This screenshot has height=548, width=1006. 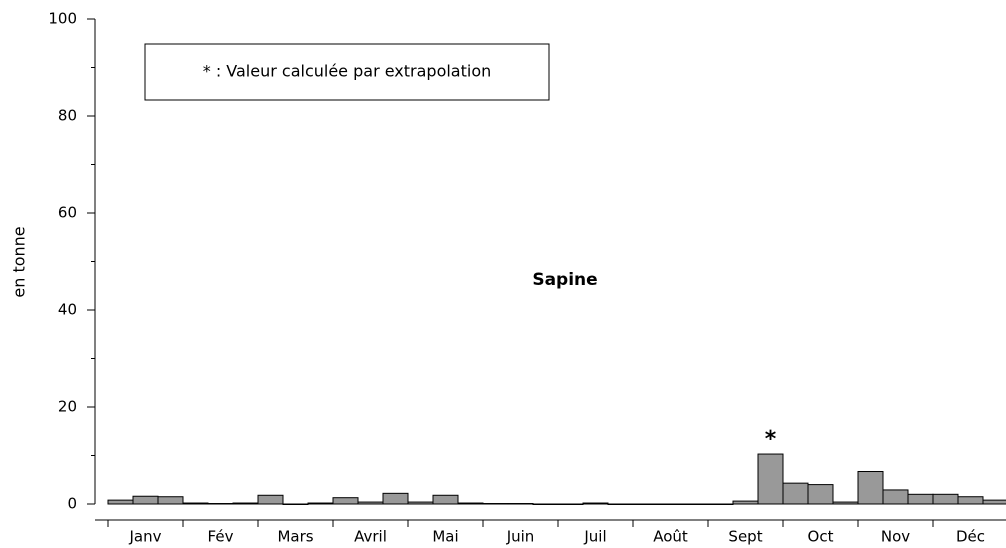 I want to click on chart-title: Sapine, so click(x=564, y=280).